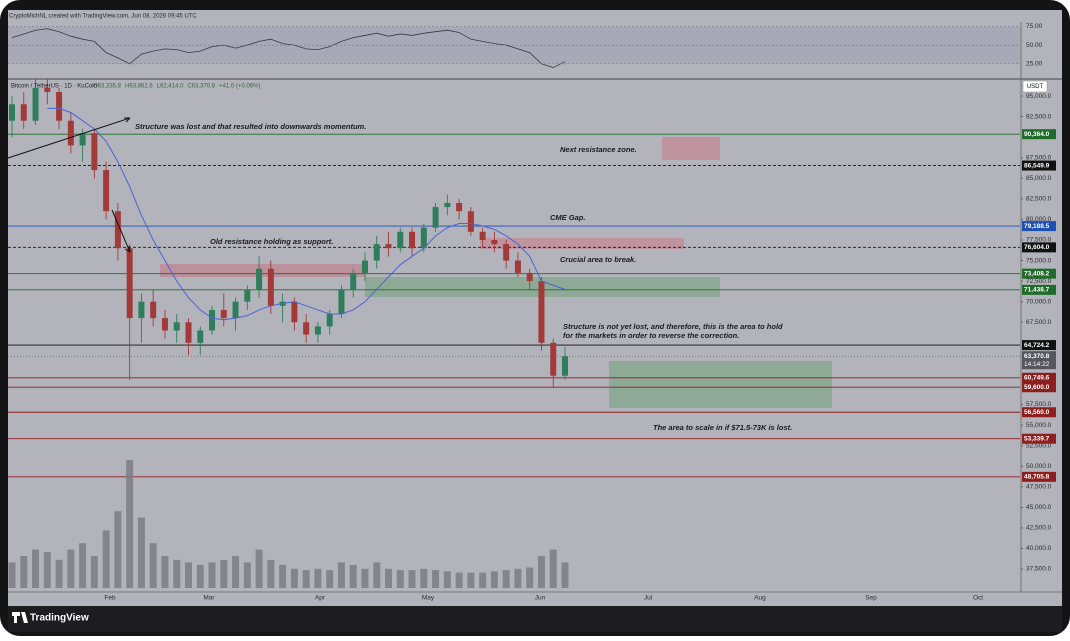 This screenshot has width=1070, height=641. Describe the element at coordinates (1039, 528) in the screenshot. I see `y-tick-label: 42,500.0` at that location.